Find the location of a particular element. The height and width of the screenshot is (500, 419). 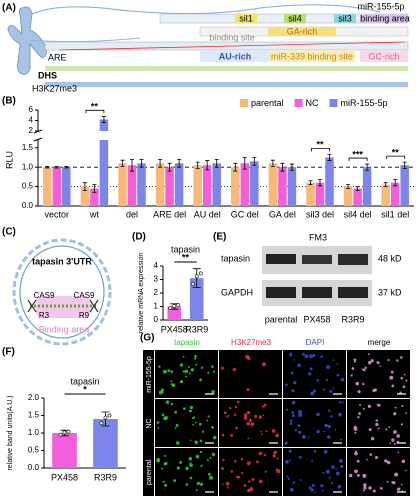

x-tick-label: GC del is located at coordinates (245, 214).